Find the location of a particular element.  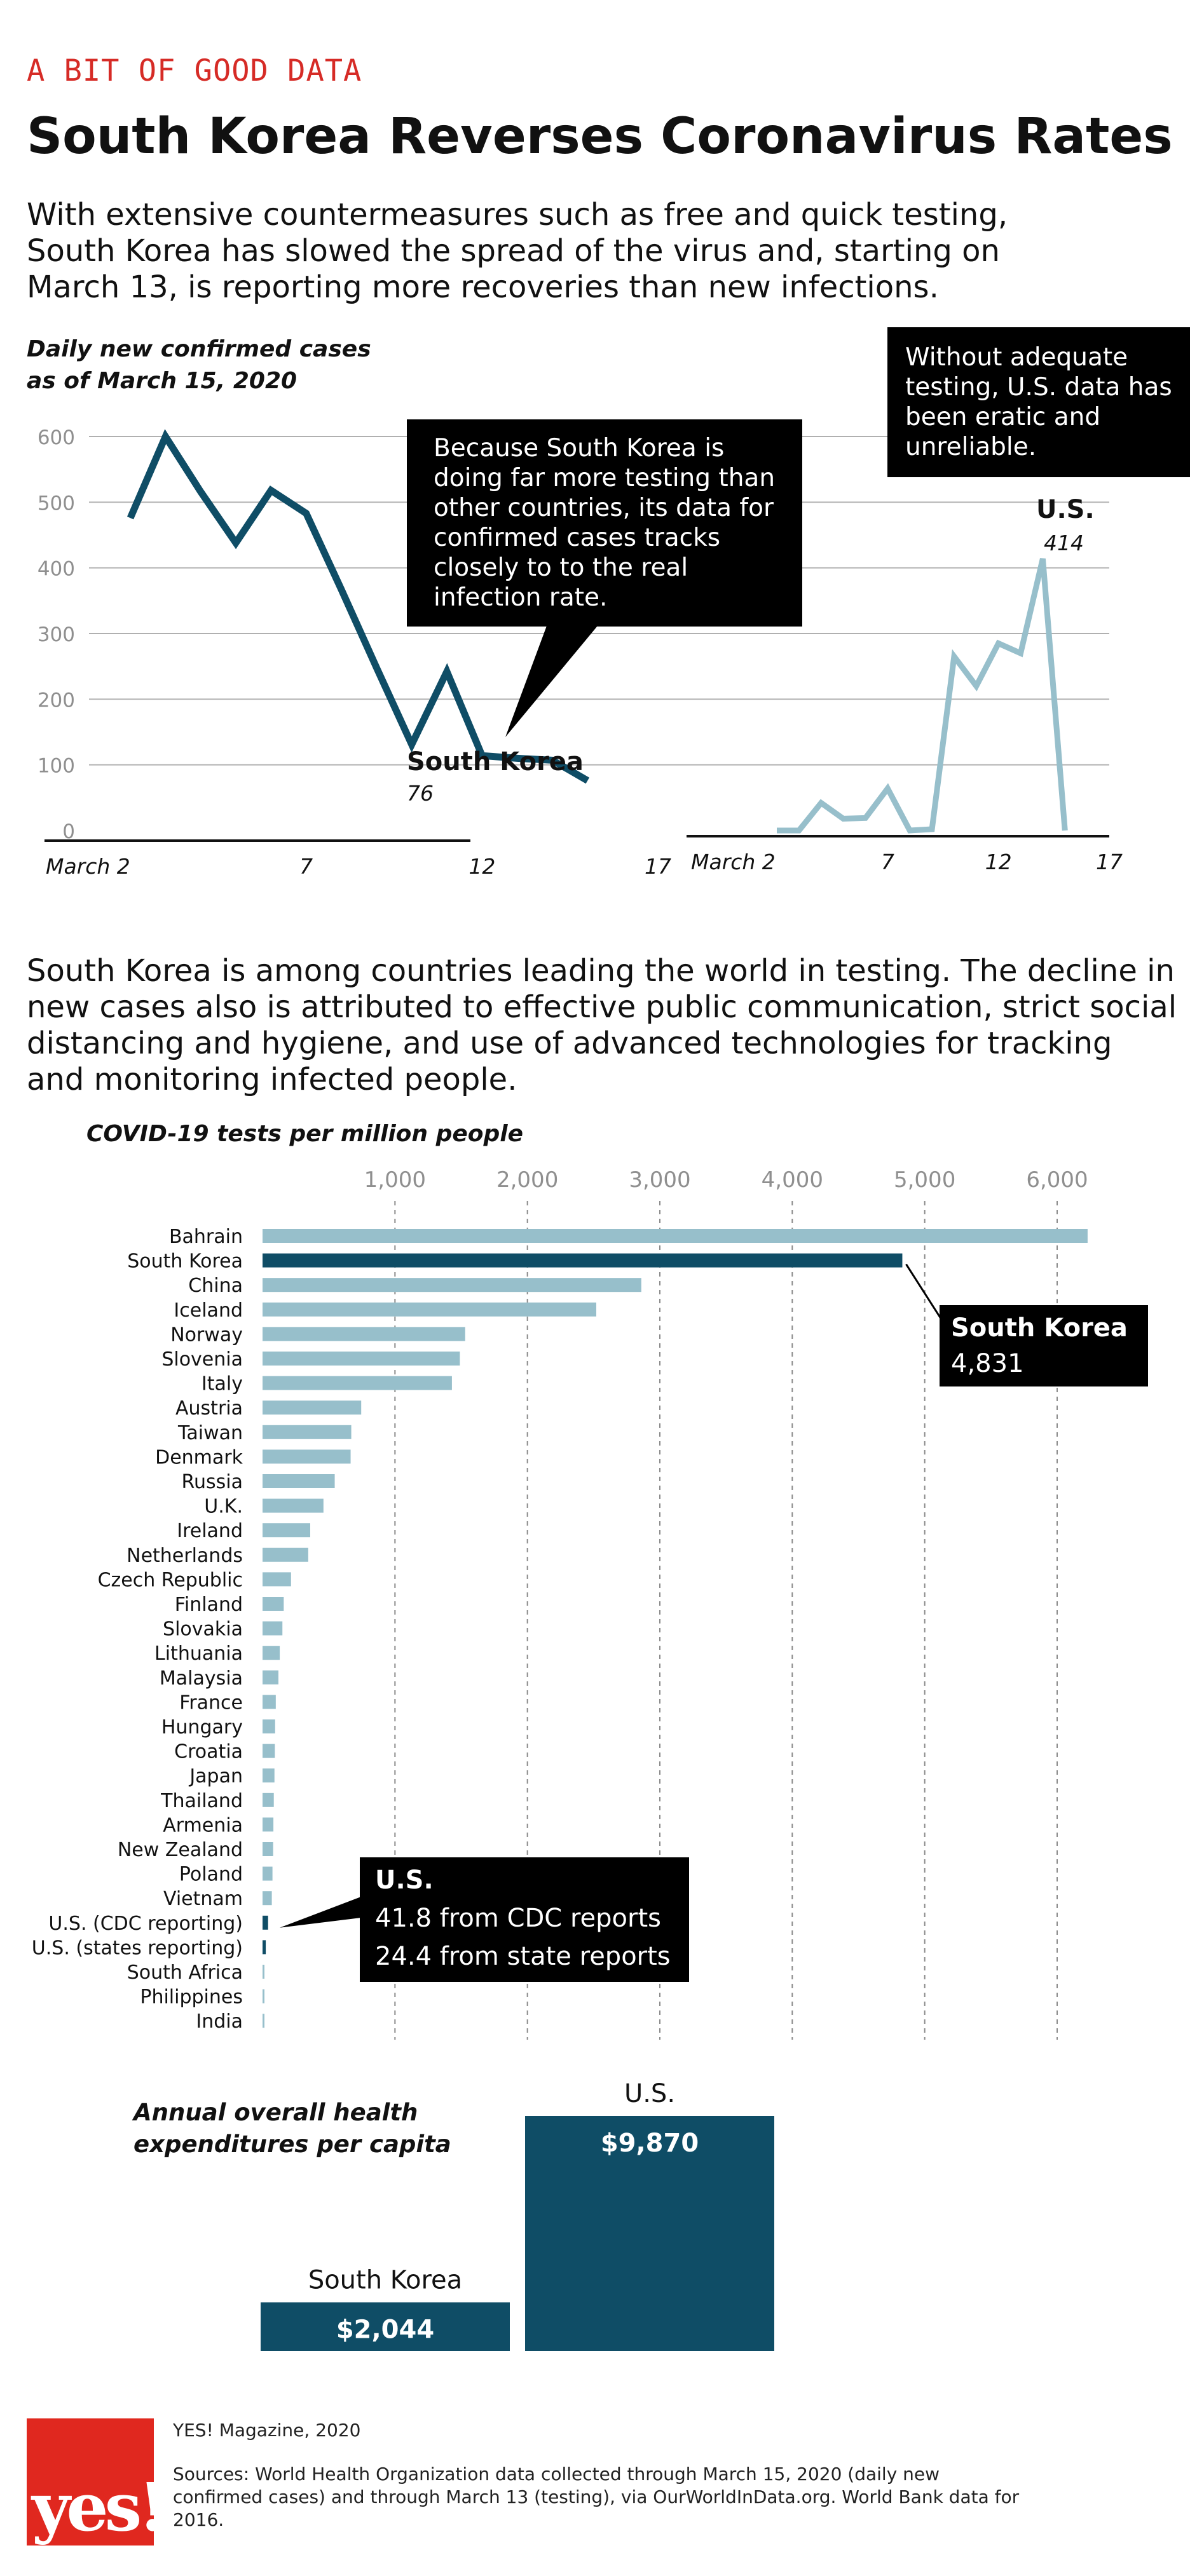

series-line-us is located at coordinates (922, 696).